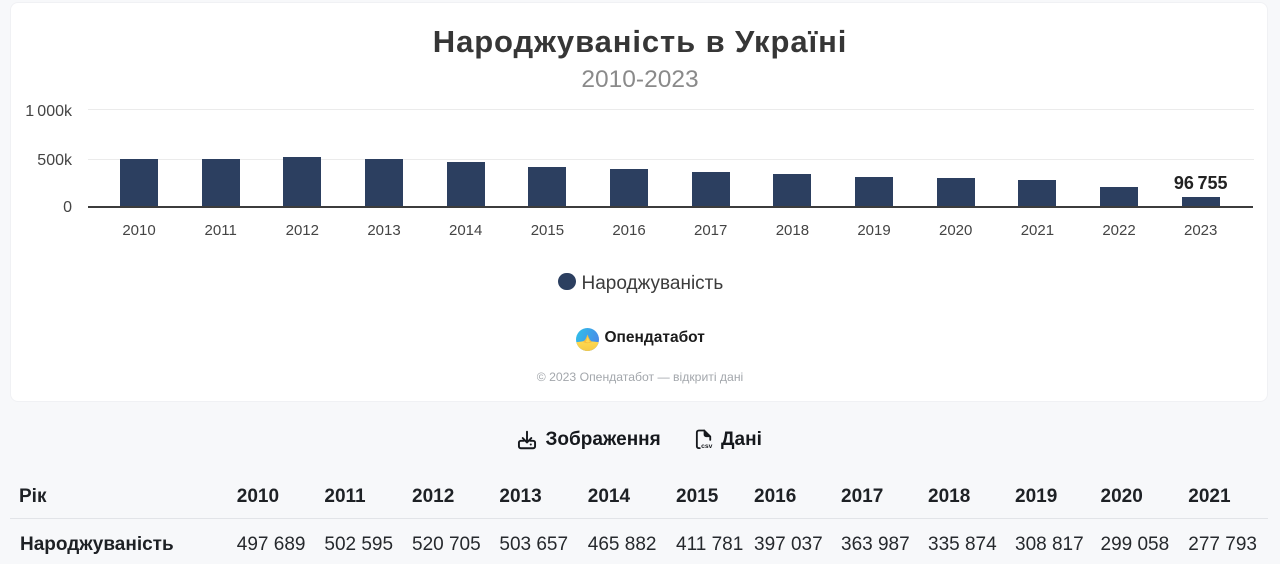 The width and height of the screenshot is (1280, 564). What do you see at coordinates (707, 445) in the screenshot?
I see `svg-text: csv` at bounding box center [707, 445].